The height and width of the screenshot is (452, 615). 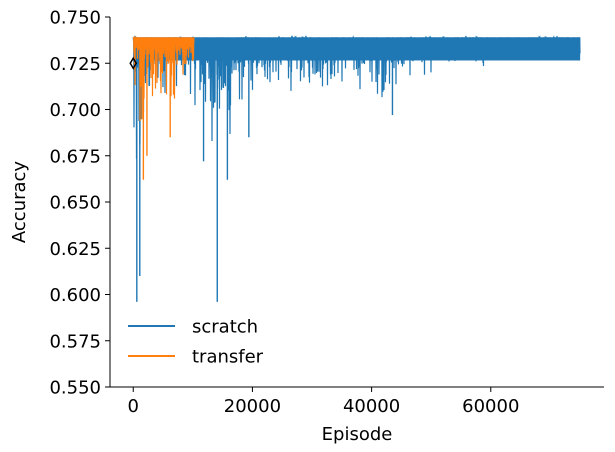 I want to click on y-tick-label: 0.675, so click(x=75, y=156).